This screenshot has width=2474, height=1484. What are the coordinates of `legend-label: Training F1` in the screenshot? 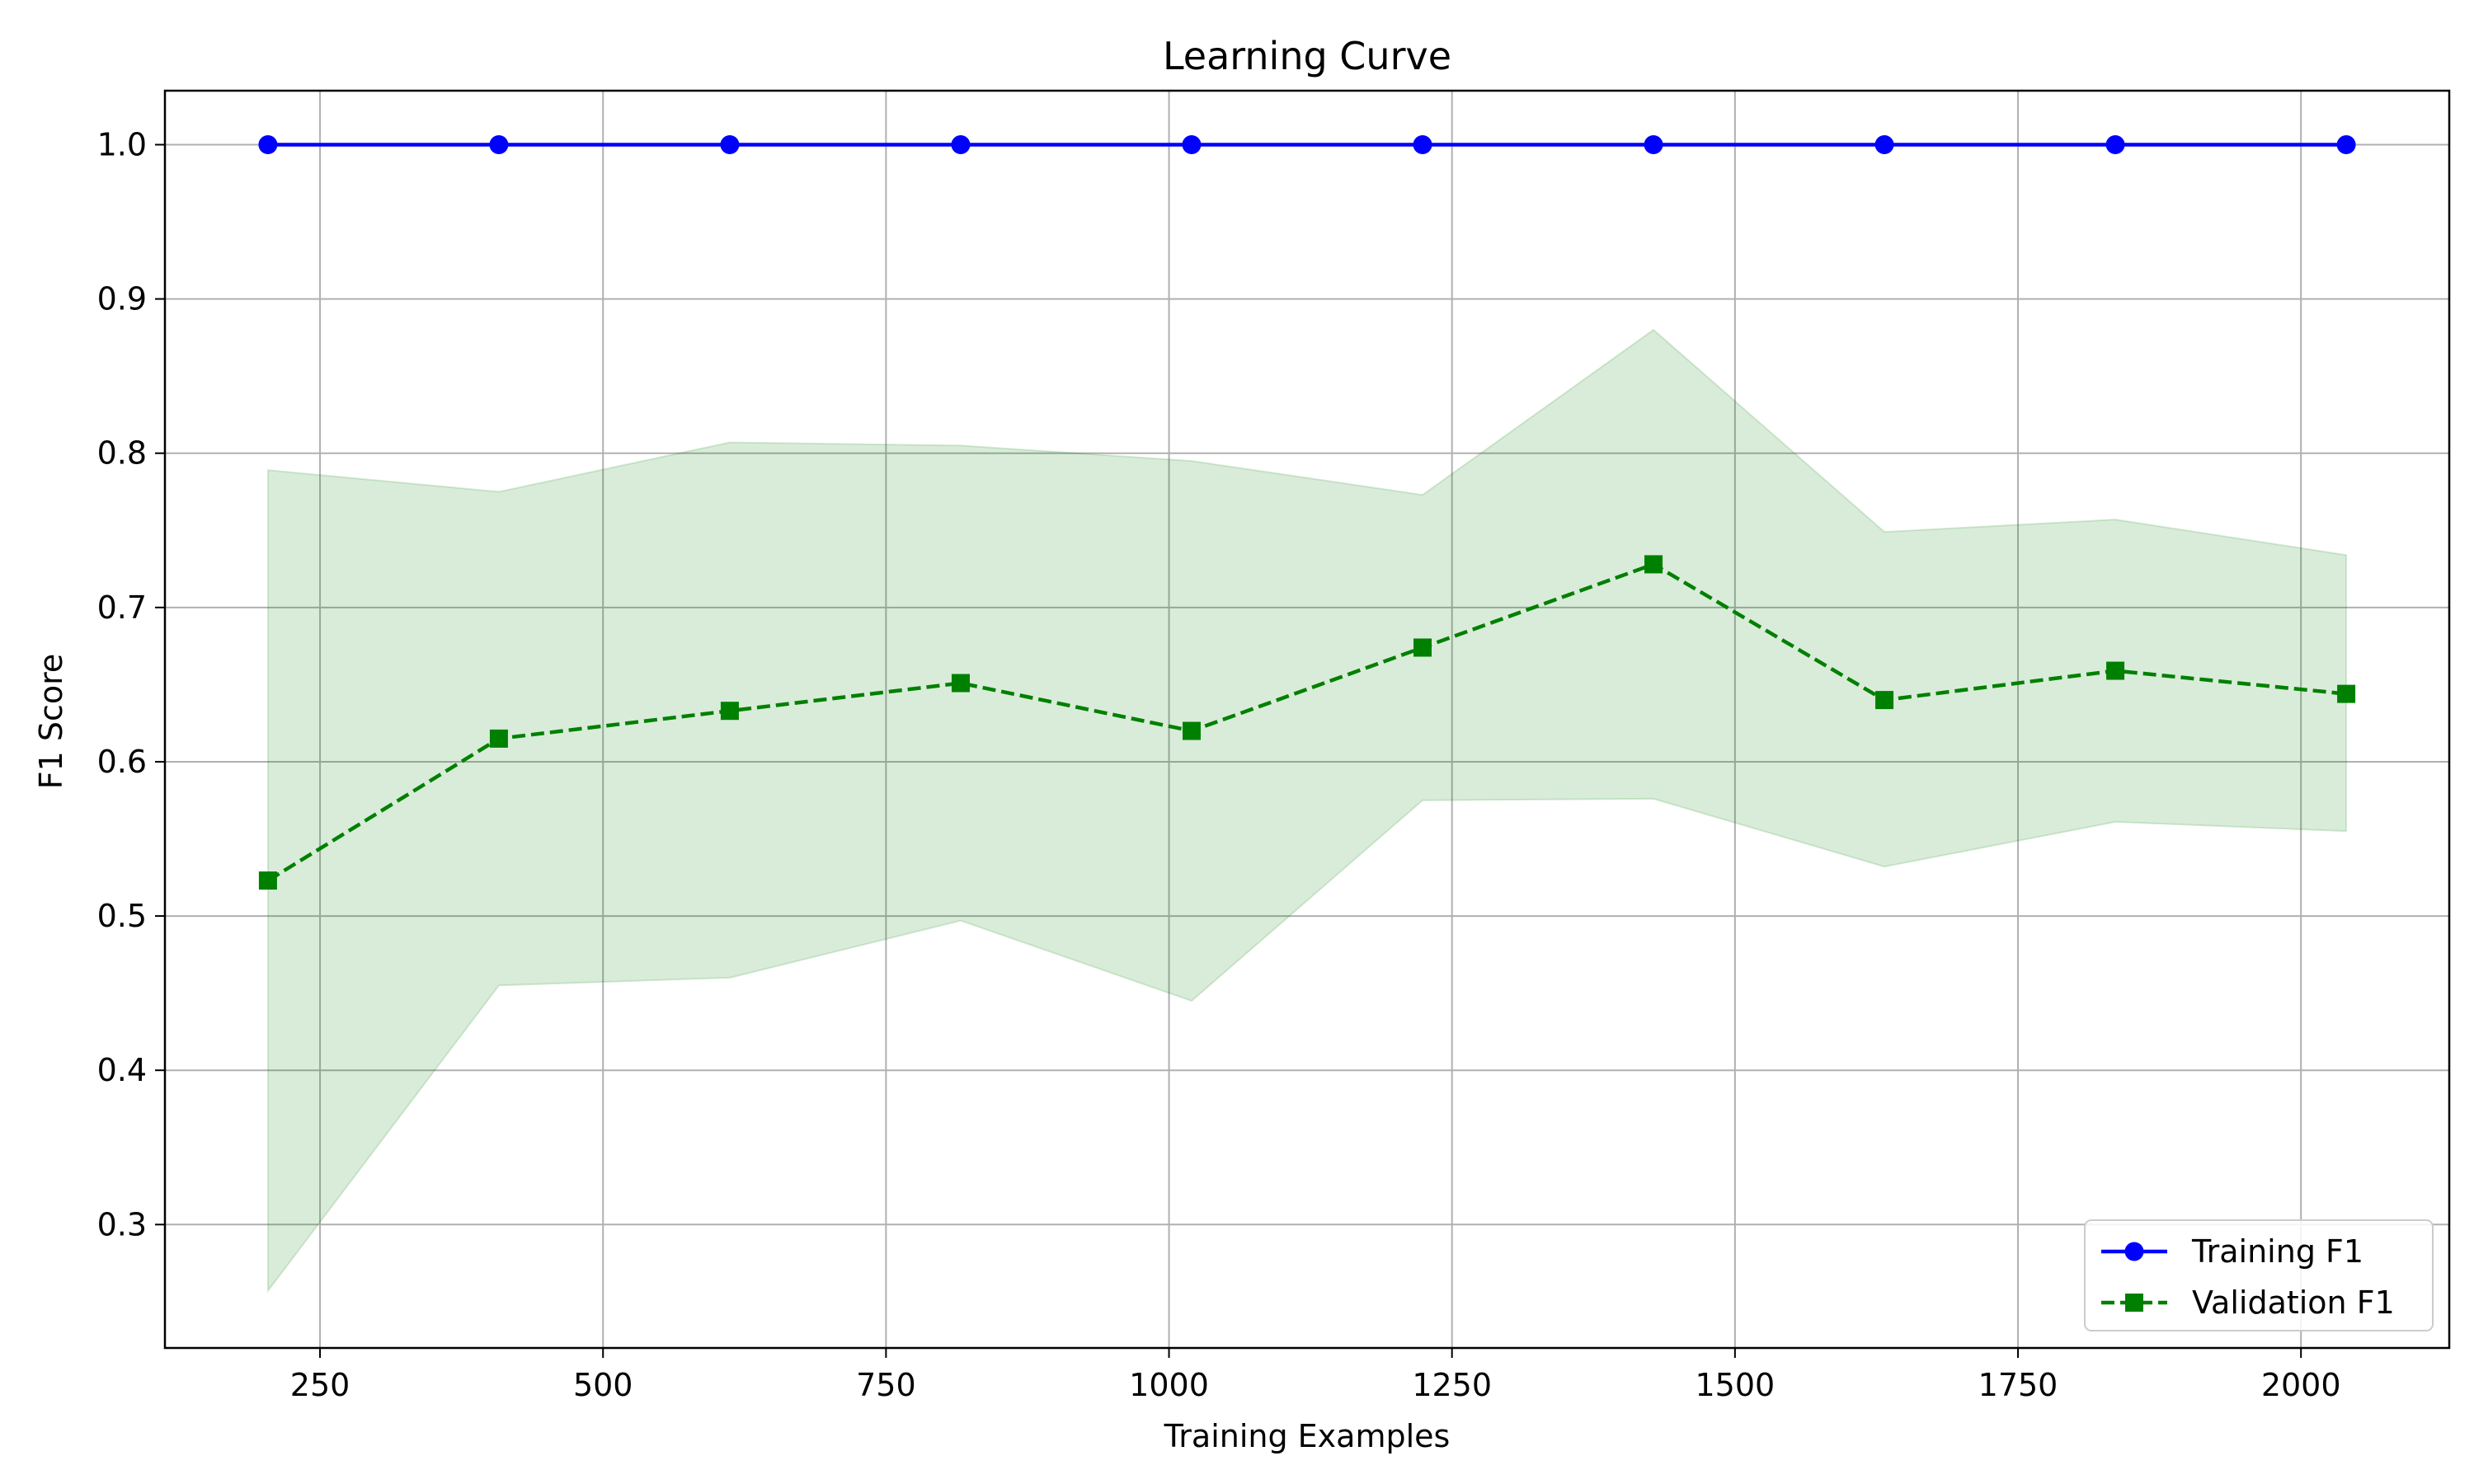 It's located at (2277, 1251).